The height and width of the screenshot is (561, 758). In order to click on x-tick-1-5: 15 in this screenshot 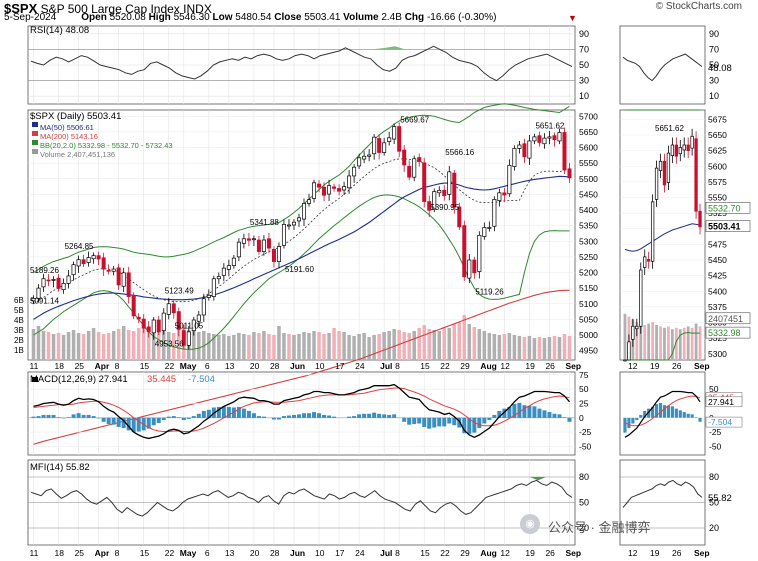, I will do `click(145, 553)`.